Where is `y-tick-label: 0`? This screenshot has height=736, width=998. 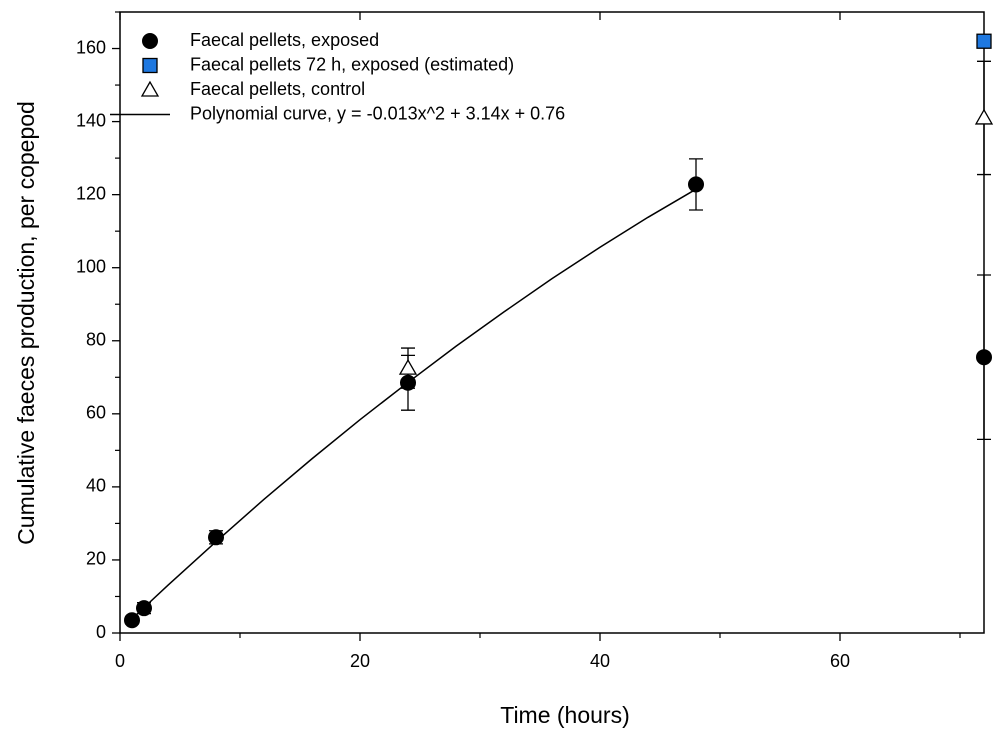
y-tick-label: 0 is located at coordinates (101, 632).